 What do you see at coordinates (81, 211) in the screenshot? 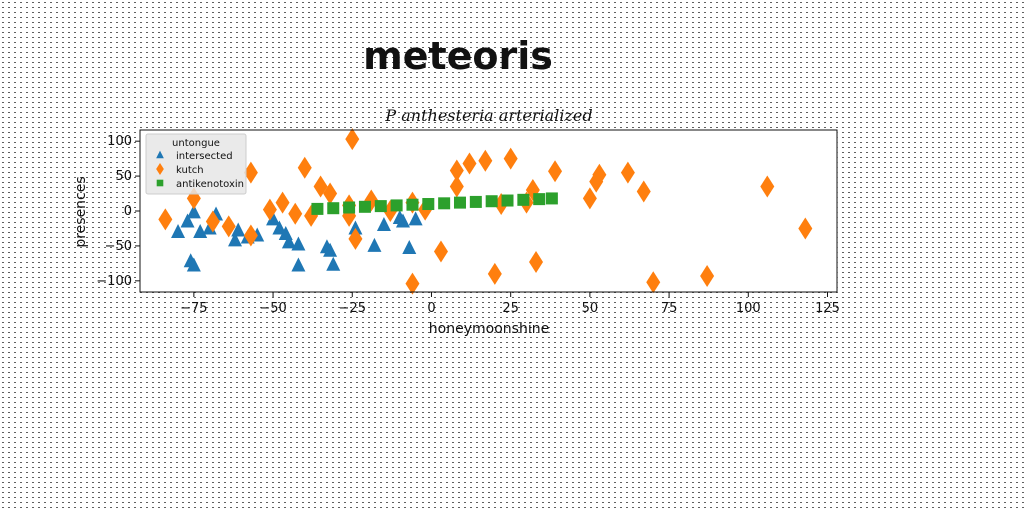
I see `y-axis-label: presences` at bounding box center [81, 211].